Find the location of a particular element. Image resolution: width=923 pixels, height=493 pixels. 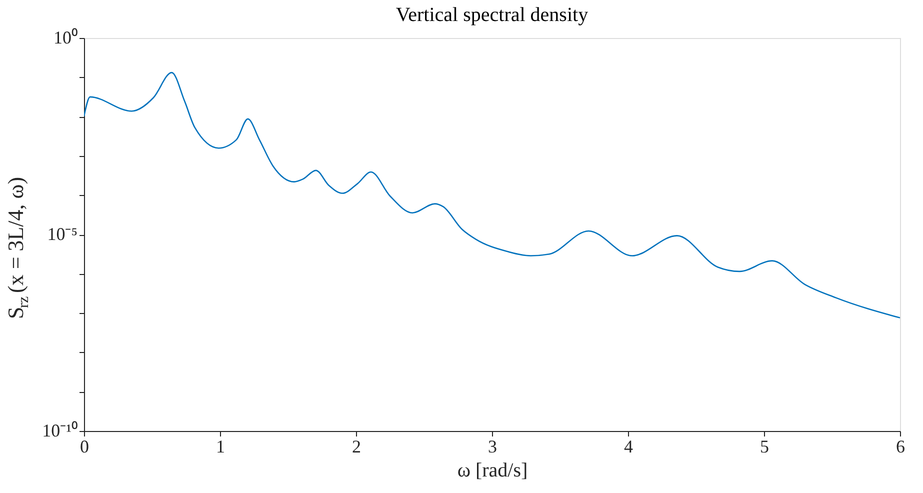

y-axis-title: Srz(x = 3L/4, ω) is located at coordinates (17, 247).